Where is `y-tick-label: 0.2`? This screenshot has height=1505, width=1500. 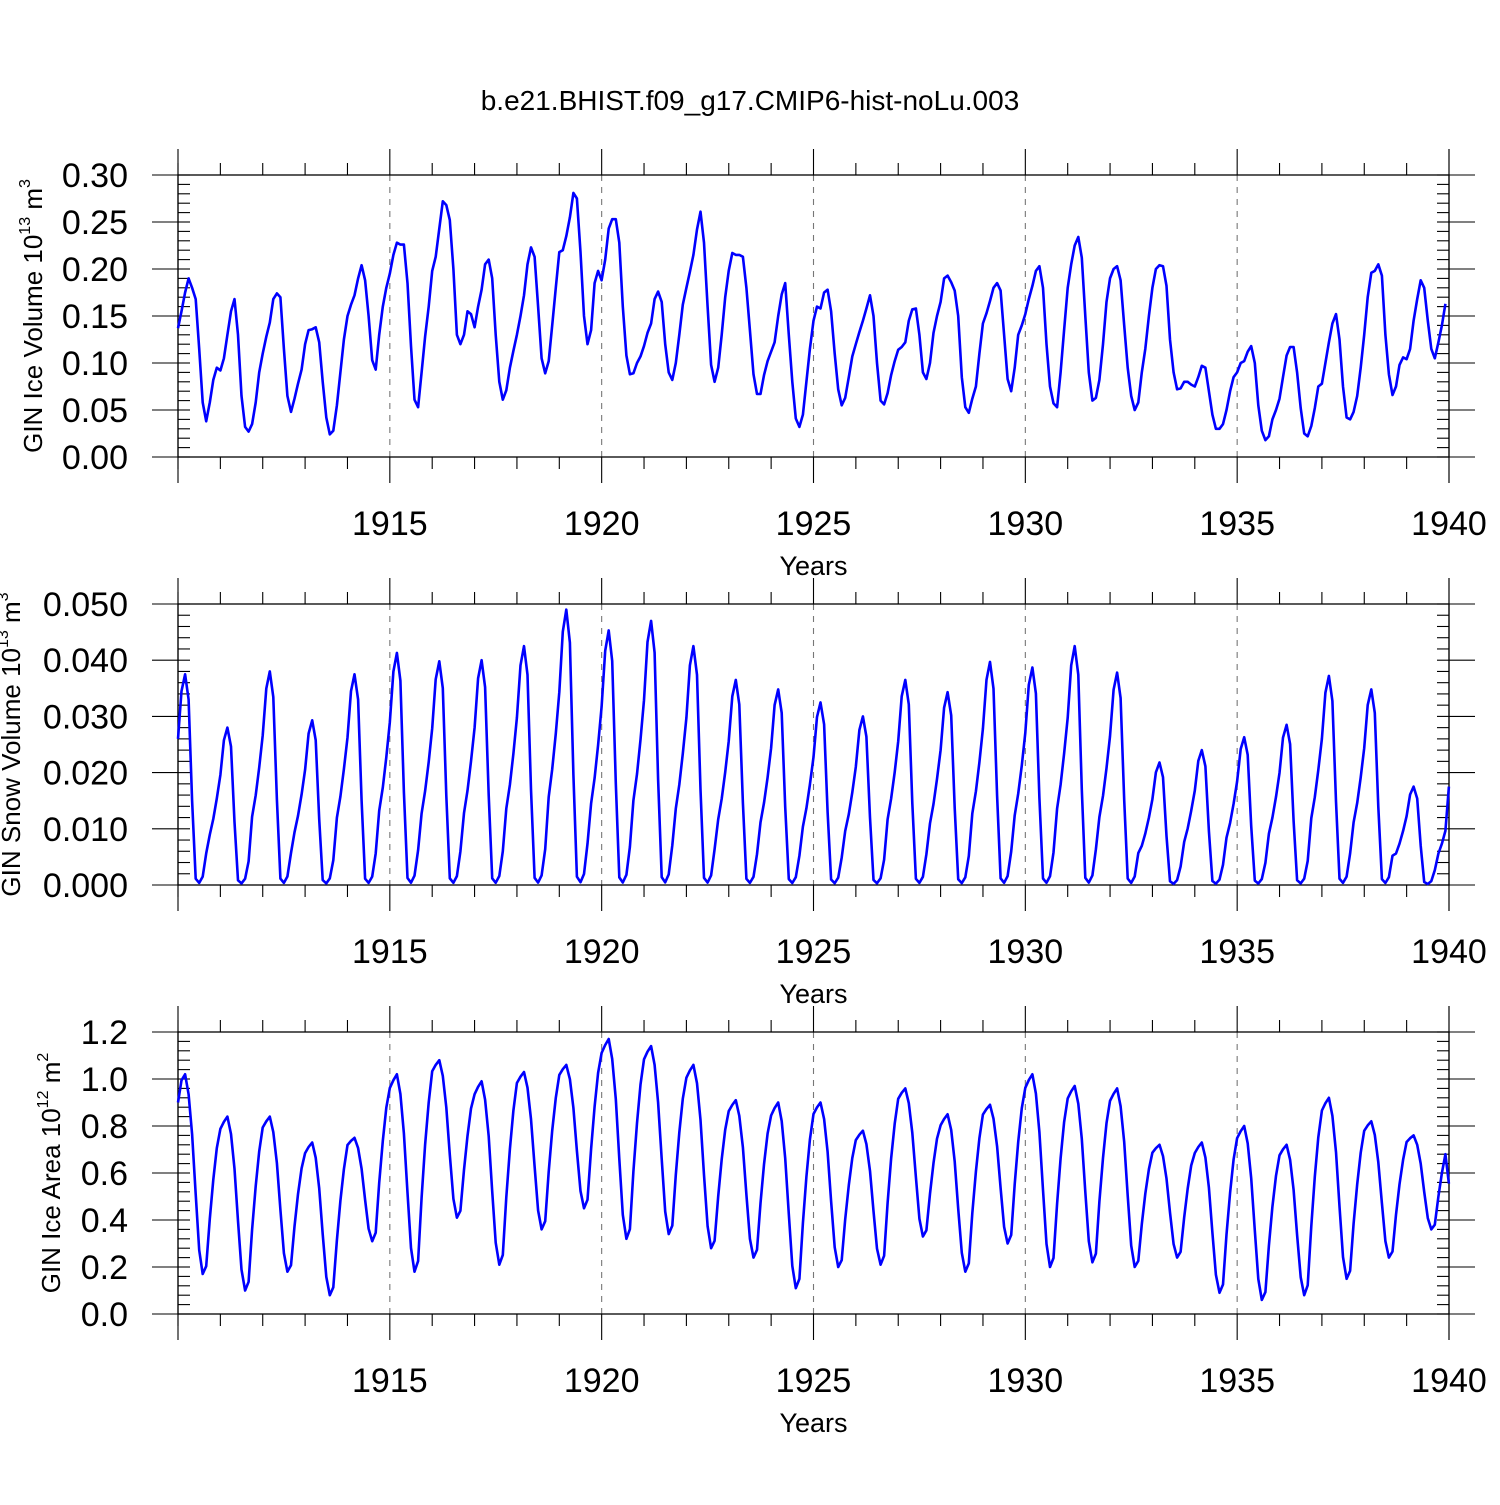
y-tick-label: 0.2 is located at coordinates (104, 1268).